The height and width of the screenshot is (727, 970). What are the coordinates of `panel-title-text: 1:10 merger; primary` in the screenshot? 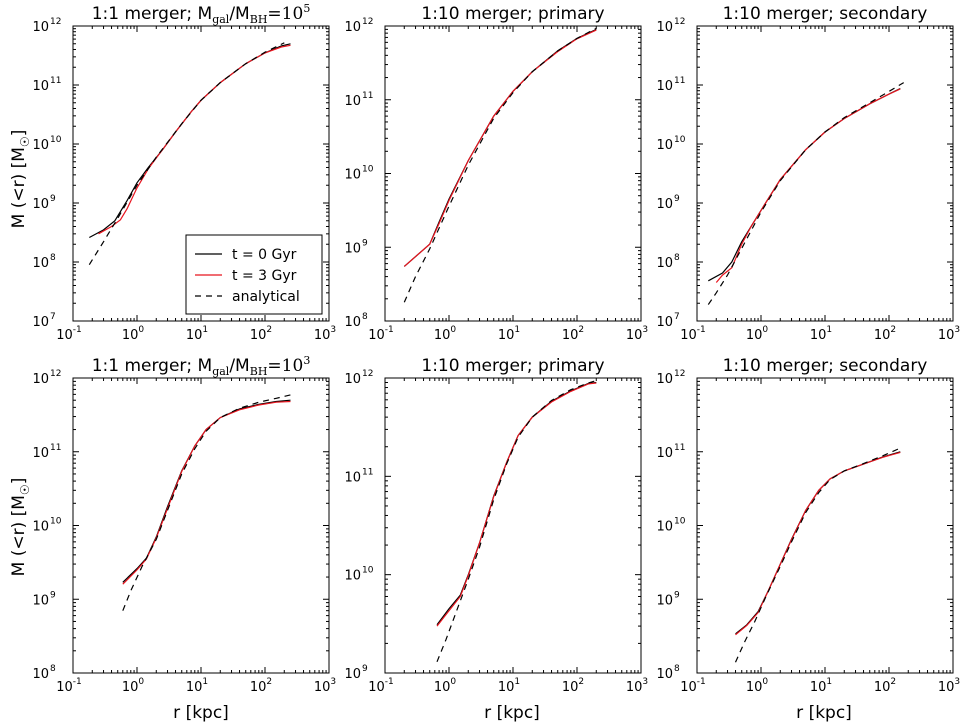 It's located at (512, 14).